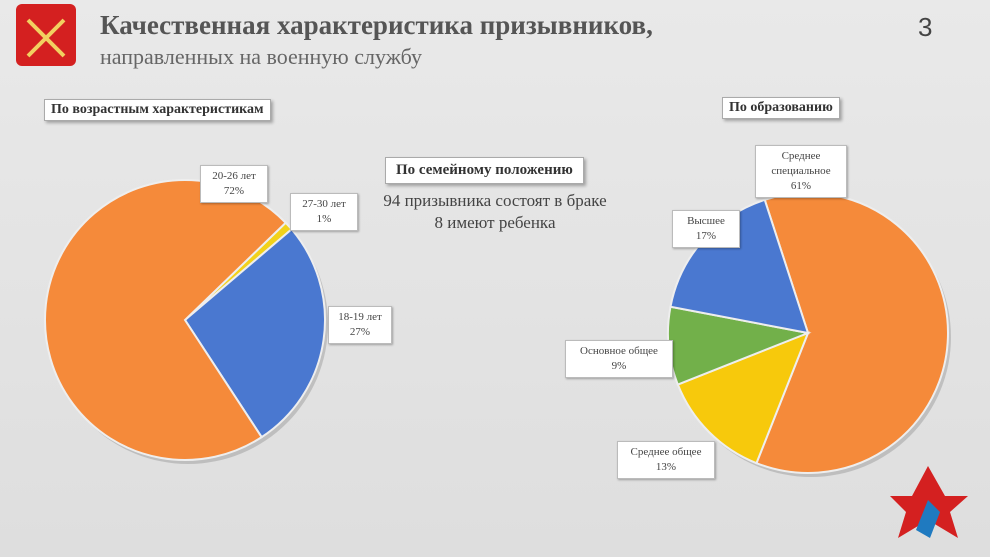 This screenshot has height=557, width=990. What do you see at coordinates (925, 27) in the screenshot?
I see `page-number: 3` at bounding box center [925, 27].